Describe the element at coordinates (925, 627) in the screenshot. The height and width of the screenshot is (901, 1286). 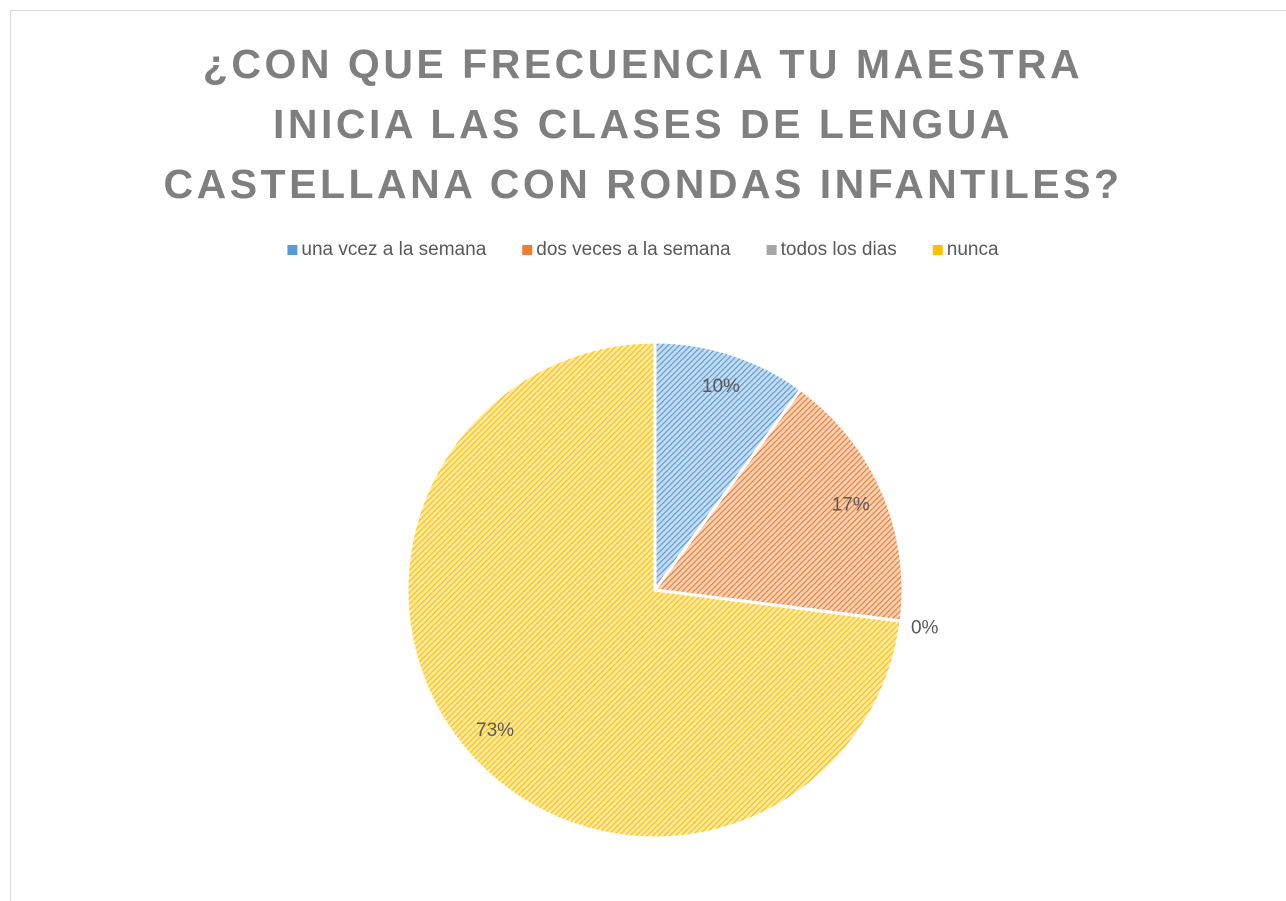
I see `data-label: 0%` at that location.